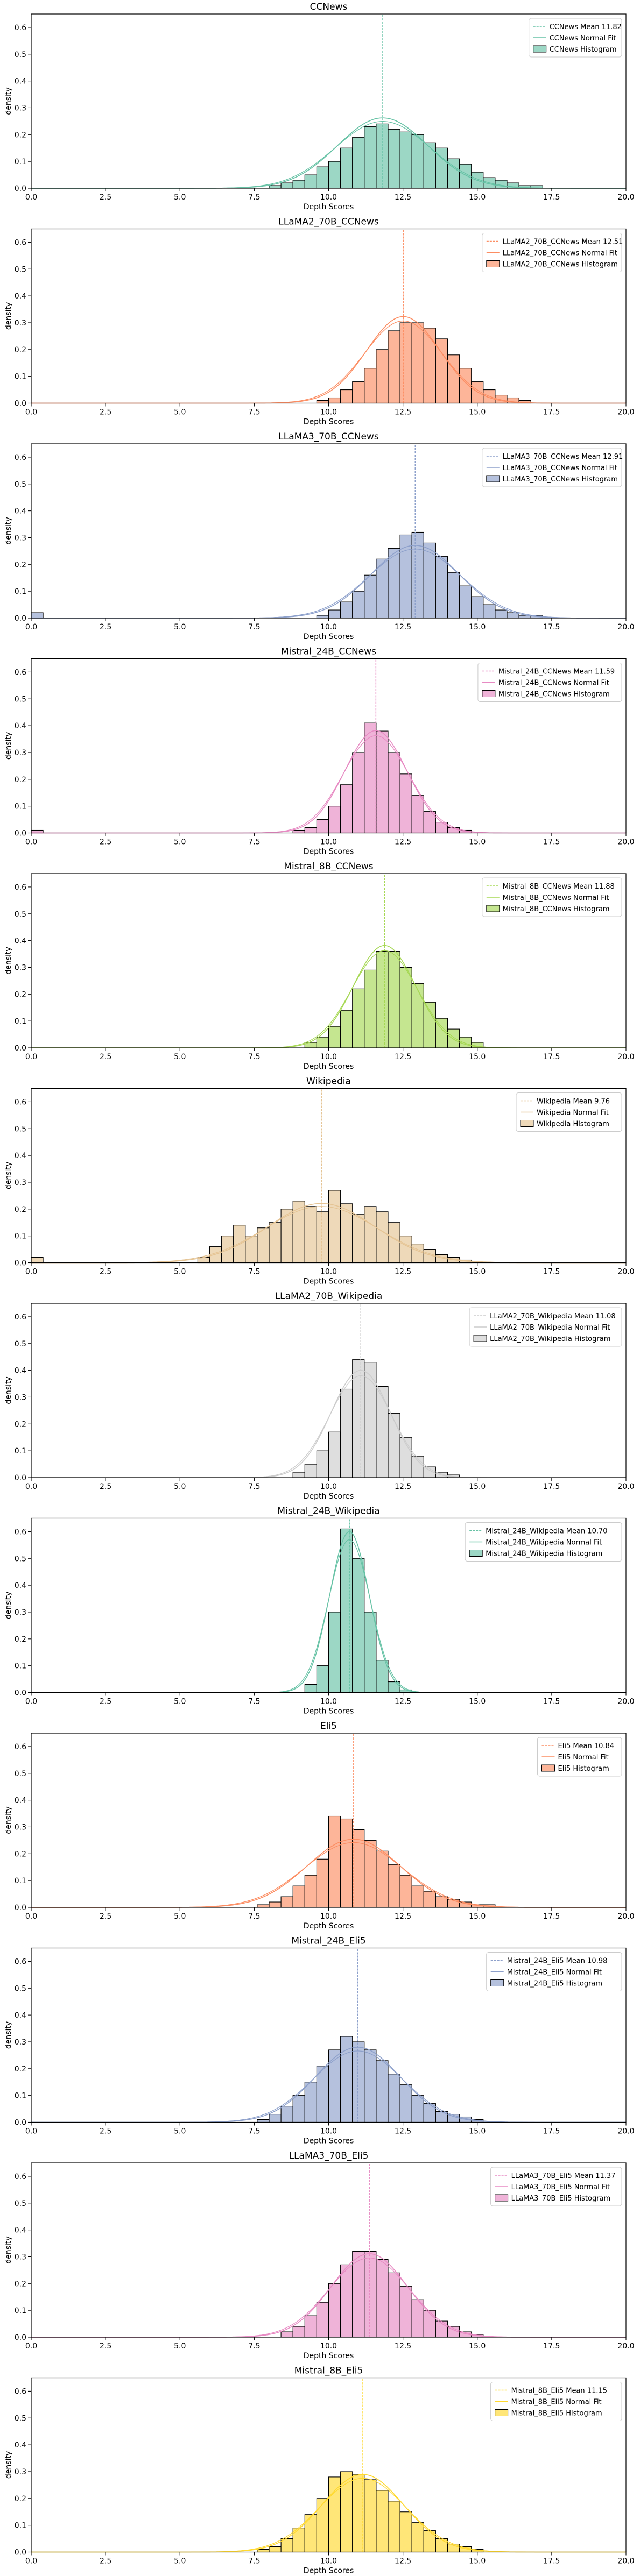 This screenshot has height=2576, width=640. I want to click on legend-label: LLaMA3_70B_Eli5 Mean 11.37, so click(564, 2176).